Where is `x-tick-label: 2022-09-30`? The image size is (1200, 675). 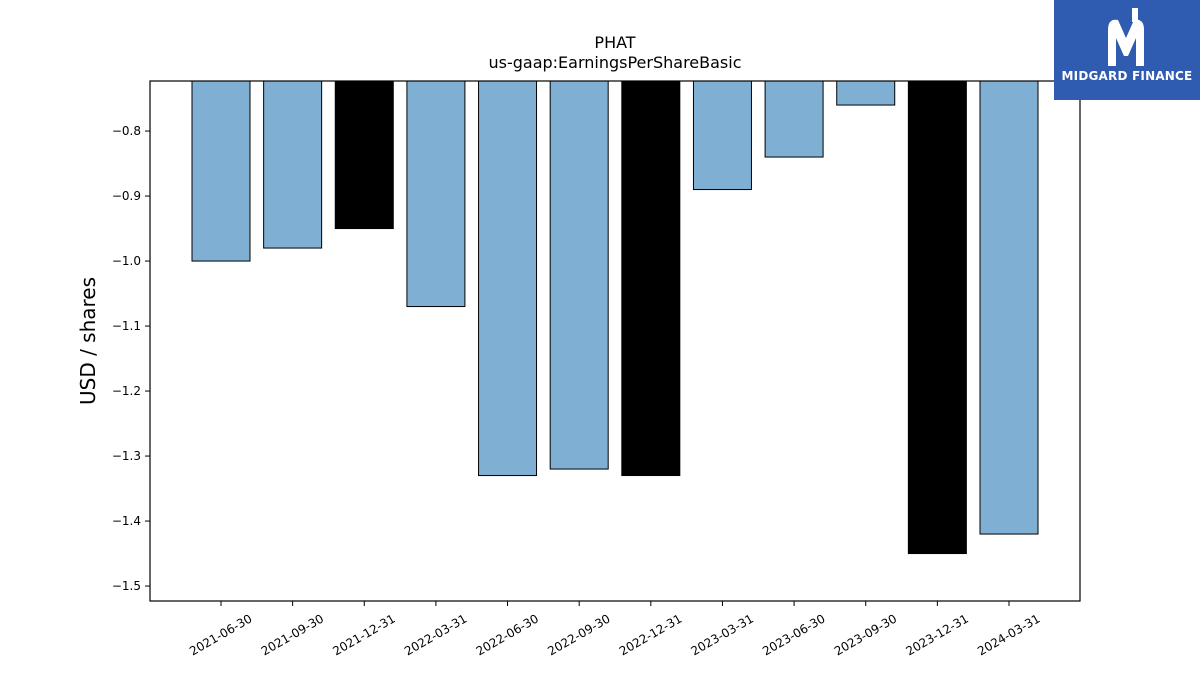
x-tick-label: 2022-09-30 is located at coordinates (578, 634).